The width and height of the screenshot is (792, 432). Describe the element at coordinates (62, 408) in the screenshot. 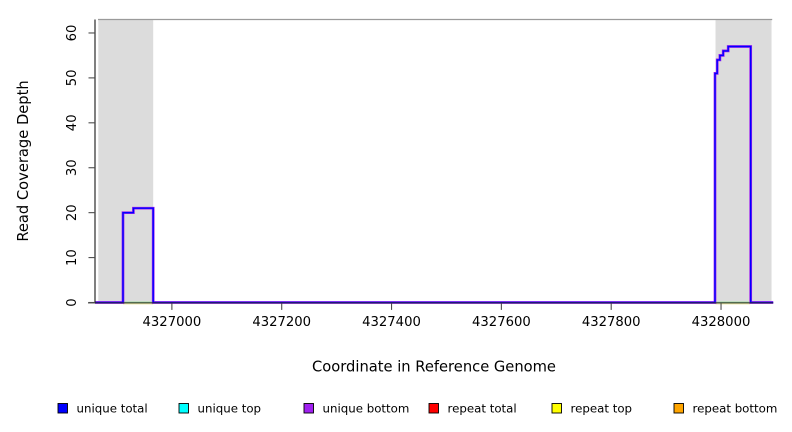

I see `legend-swatch-unique-total` at that location.